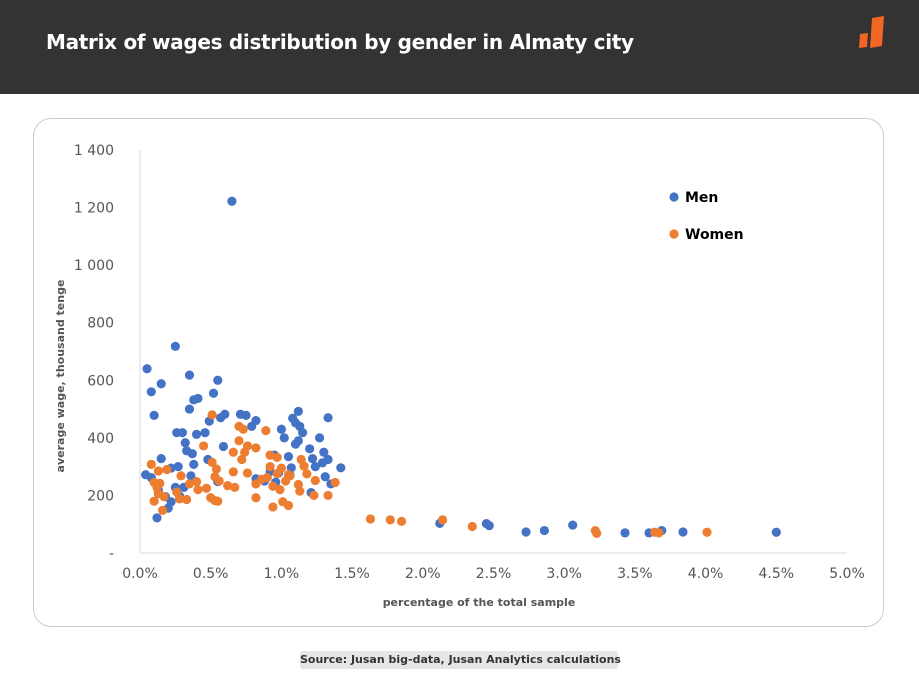 This screenshot has width=919, height=693. Describe the element at coordinates (352, 574) in the screenshot. I see `x-tick-label: 1.5%` at that location.